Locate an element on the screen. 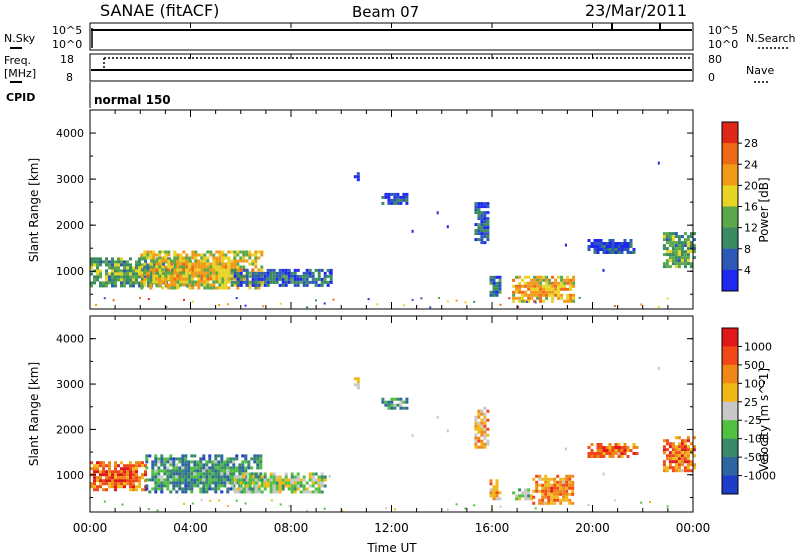  freq-label: Freq. is located at coordinates (17, 60).